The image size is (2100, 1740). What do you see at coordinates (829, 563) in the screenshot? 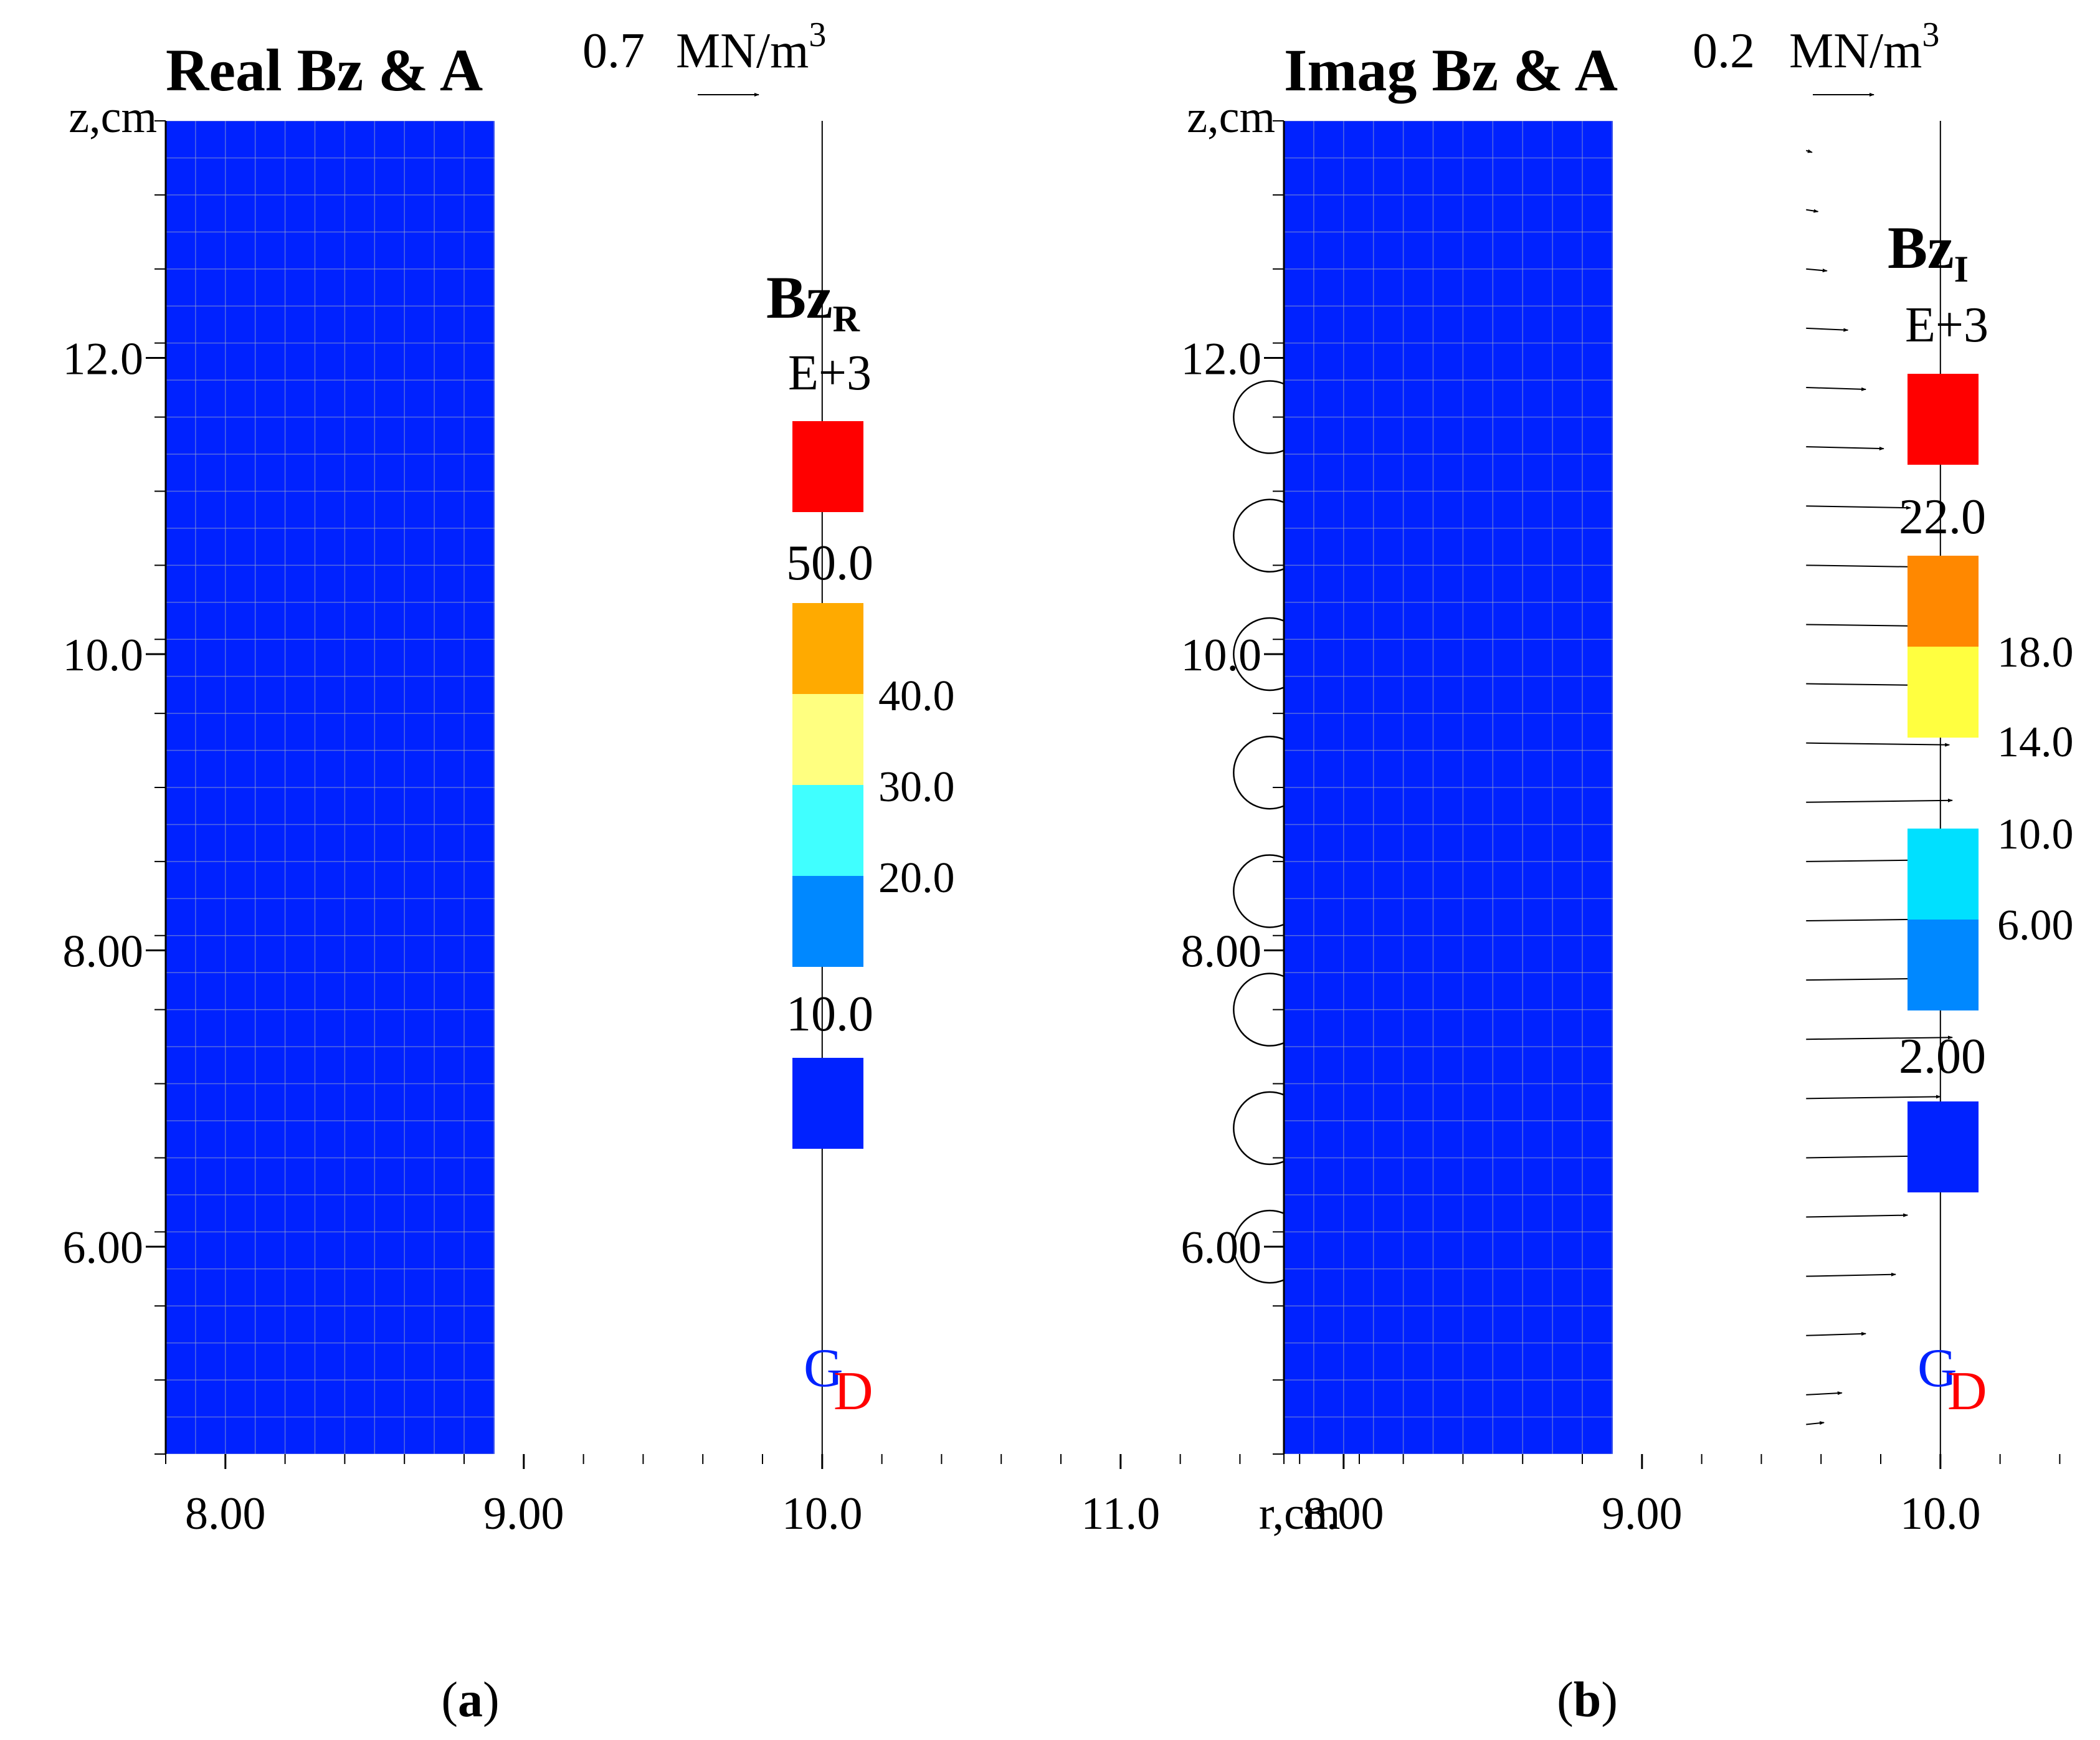
I see `legend-value: 50.0` at bounding box center [829, 563].